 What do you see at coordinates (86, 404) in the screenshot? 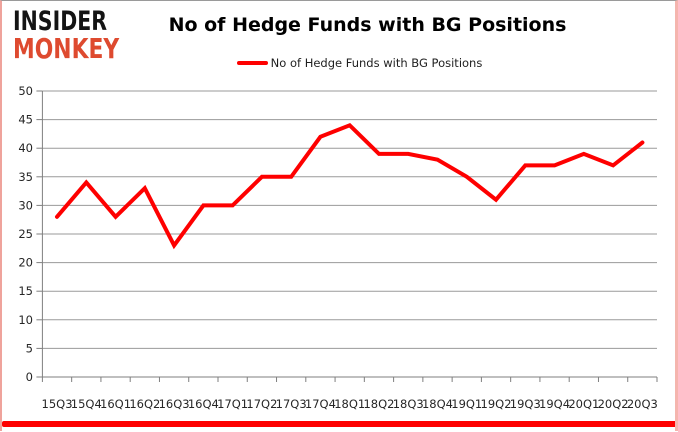
I see `x-tick-label: 15Q4` at bounding box center [86, 404].